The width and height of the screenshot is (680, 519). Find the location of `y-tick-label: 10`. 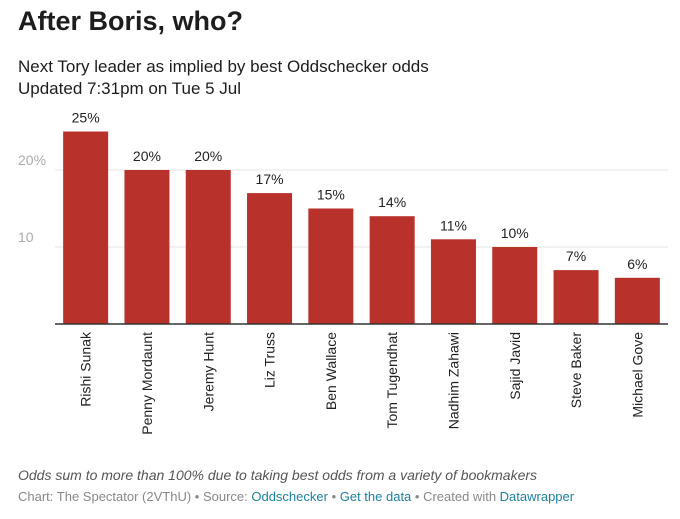

y-tick-label: 10 is located at coordinates (26, 237).